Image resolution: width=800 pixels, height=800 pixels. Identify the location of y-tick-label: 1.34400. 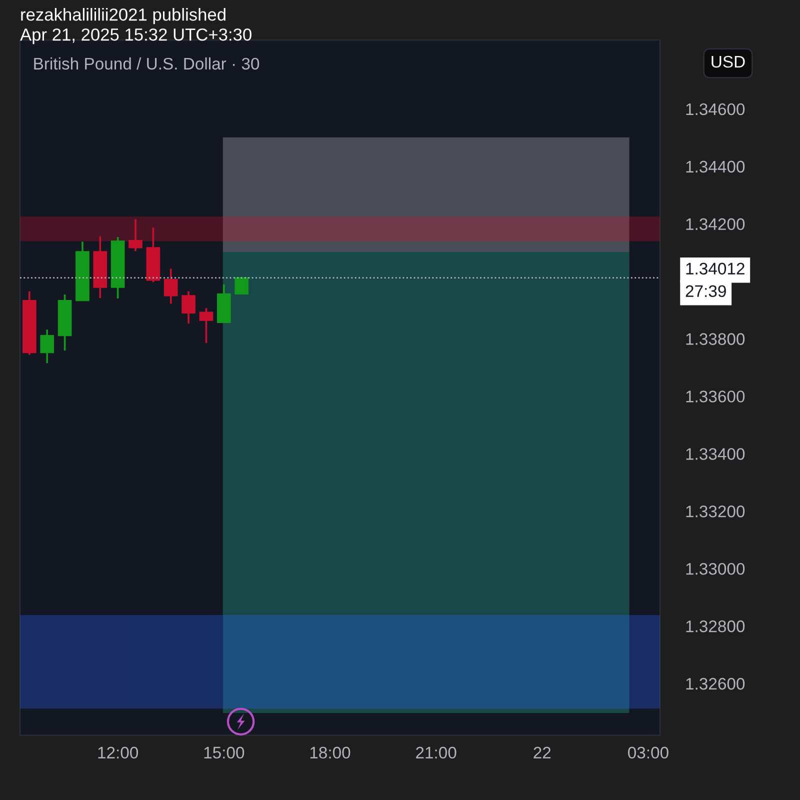
(715, 166).